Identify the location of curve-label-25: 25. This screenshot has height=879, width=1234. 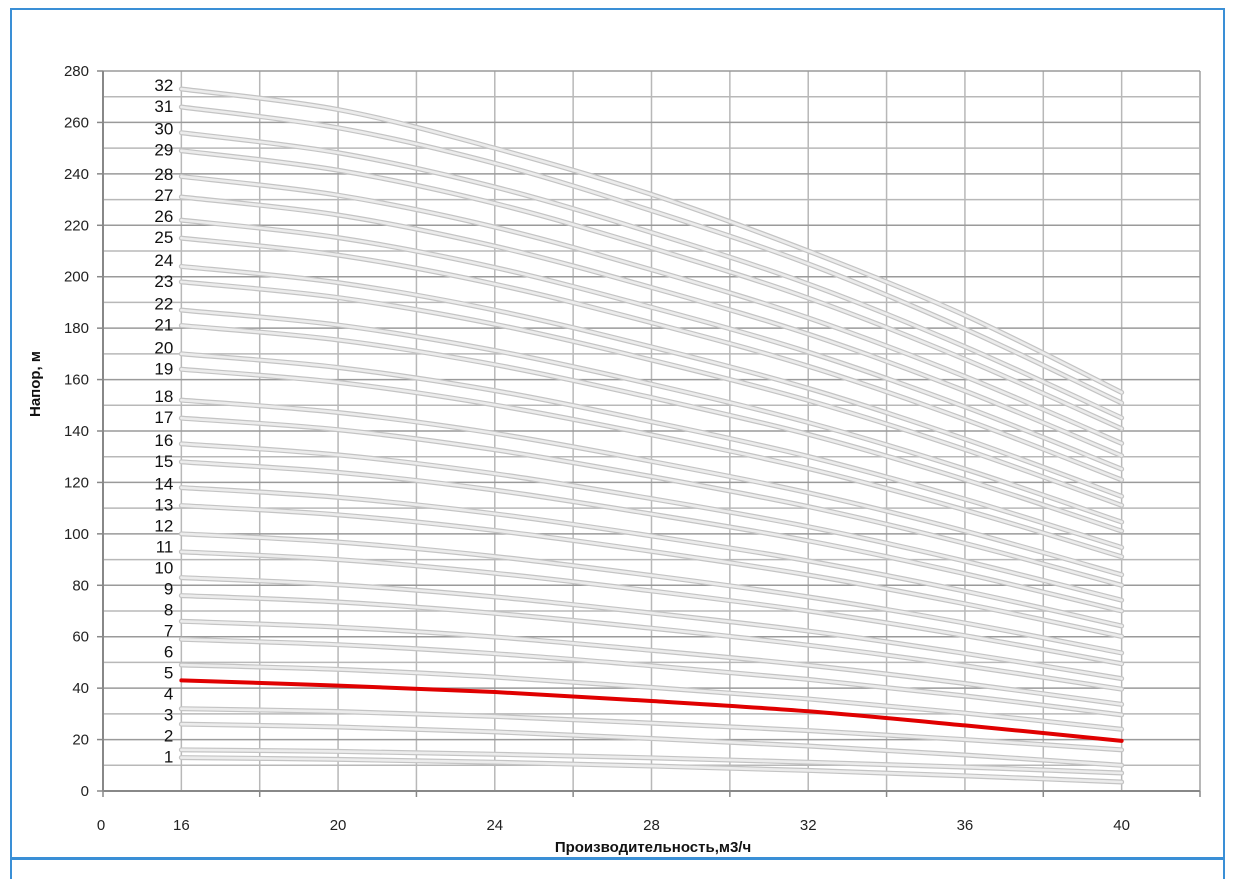
(163, 237).